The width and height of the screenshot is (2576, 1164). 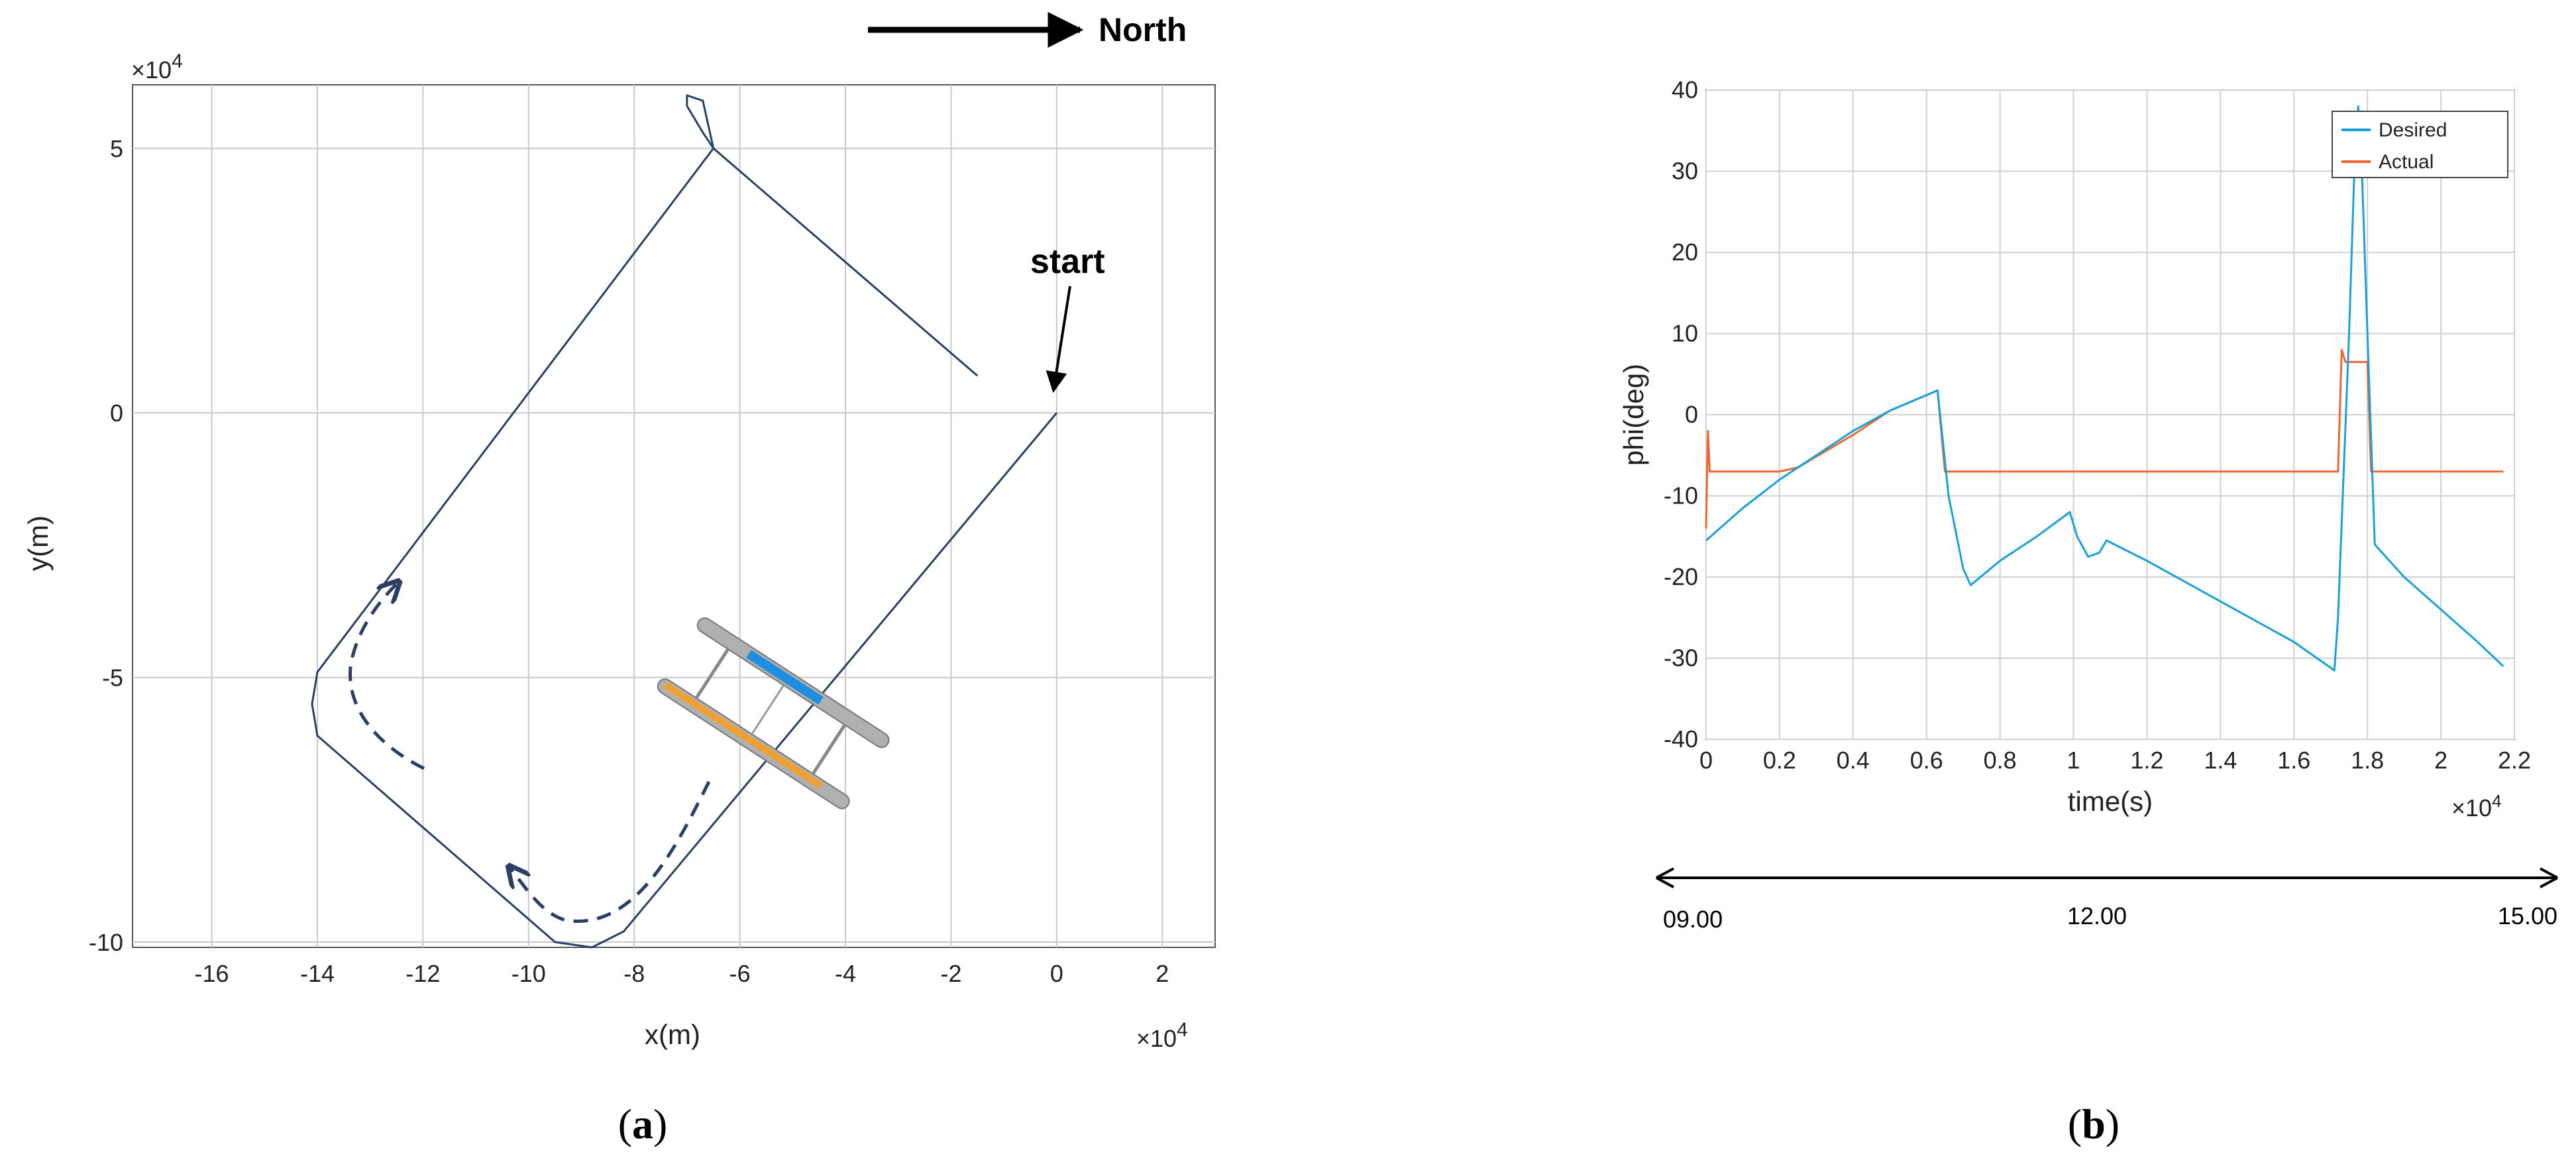 I want to click on panel-b-y-tick-label: -20, so click(x=1681, y=576).